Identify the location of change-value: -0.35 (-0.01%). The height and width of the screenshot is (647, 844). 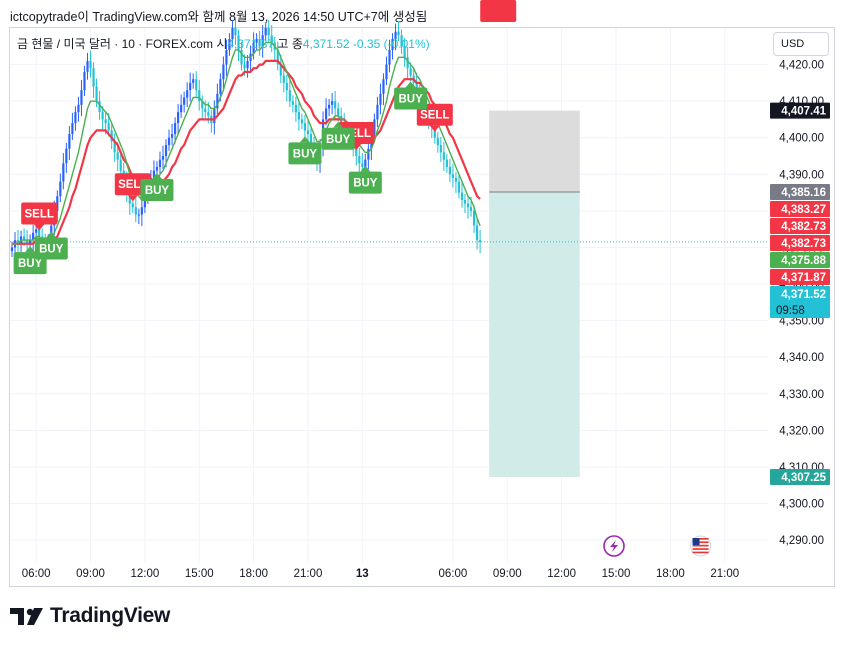
(391, 44).